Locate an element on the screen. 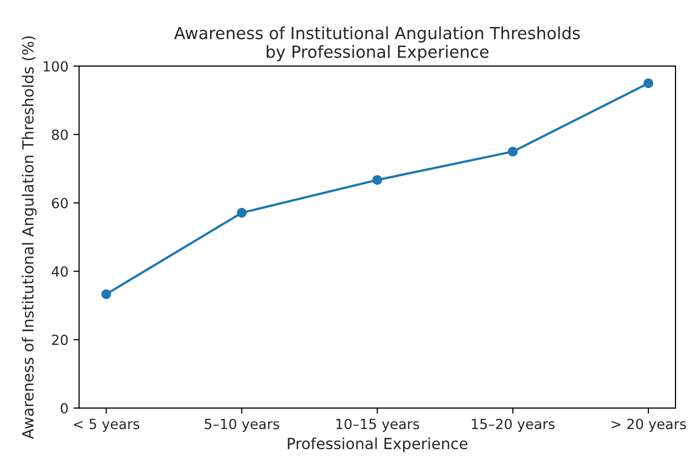 The height and width of the screenshot is (459, 700). x-tick-label: > 20 years is located at coordinates (649, 425).